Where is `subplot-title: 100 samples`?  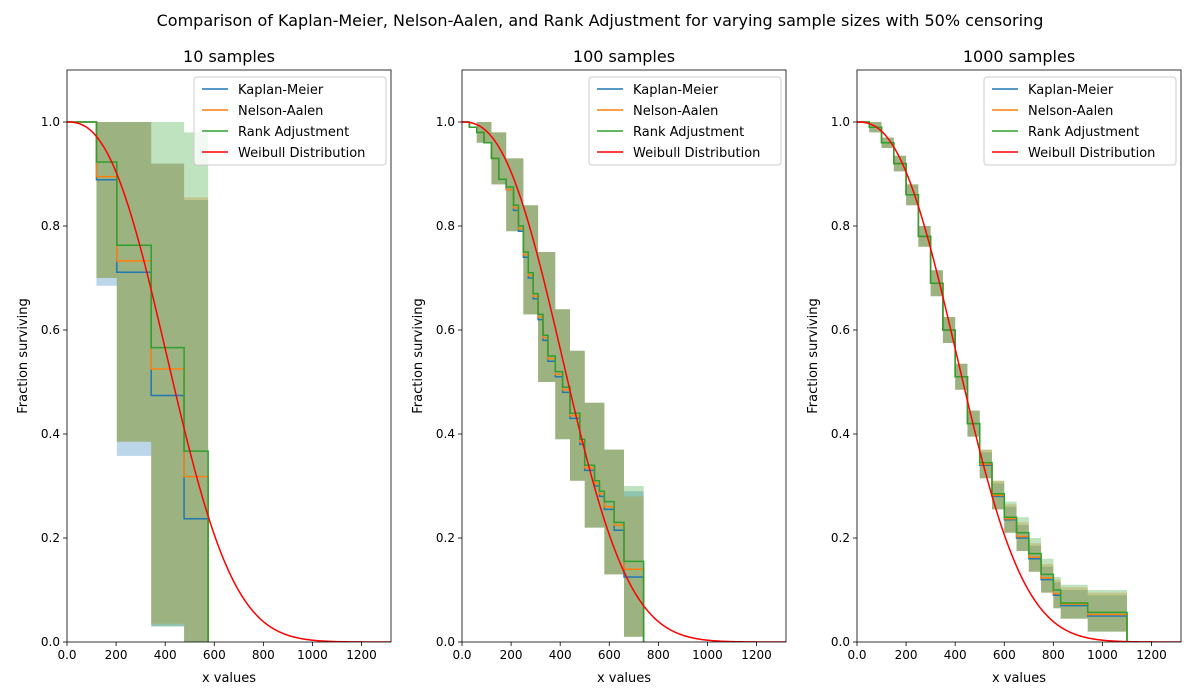 subplot-title: 100 samples is located at coordinates (624, 56).